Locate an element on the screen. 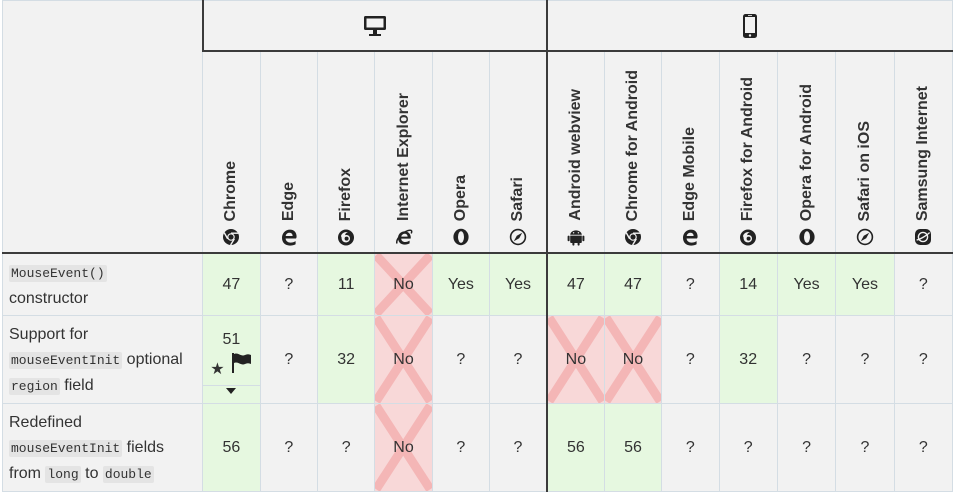  mobile-phone-icon is located at coordinates (749, 25).